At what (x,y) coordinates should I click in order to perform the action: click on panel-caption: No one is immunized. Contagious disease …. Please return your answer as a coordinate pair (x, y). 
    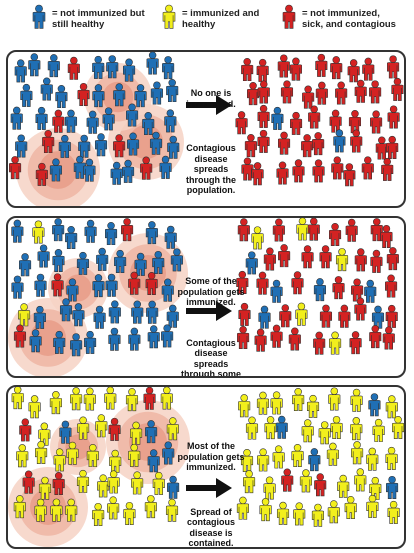
    Looking at the image, I should click on (211, 145).